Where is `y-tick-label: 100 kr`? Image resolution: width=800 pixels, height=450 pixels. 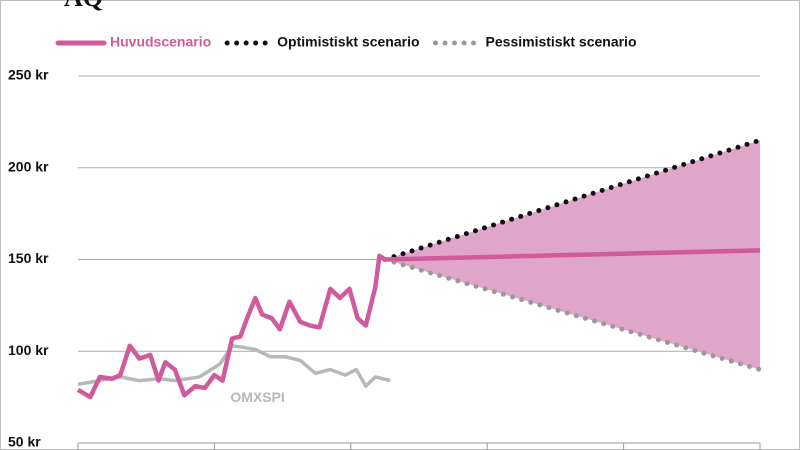
y-tick-label: 100 kr is located at coordinates (28, 350).